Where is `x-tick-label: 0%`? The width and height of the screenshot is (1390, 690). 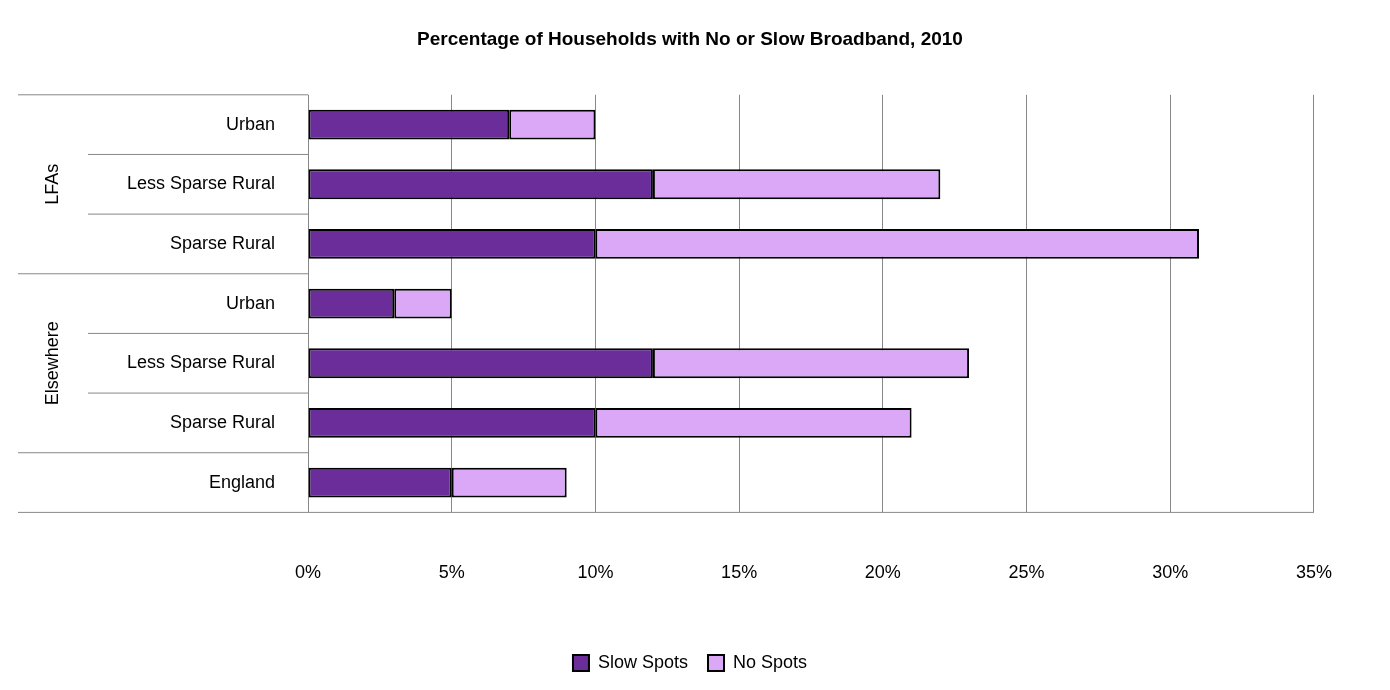 x-tick-label: 0% is located at coordinates (308, 572).